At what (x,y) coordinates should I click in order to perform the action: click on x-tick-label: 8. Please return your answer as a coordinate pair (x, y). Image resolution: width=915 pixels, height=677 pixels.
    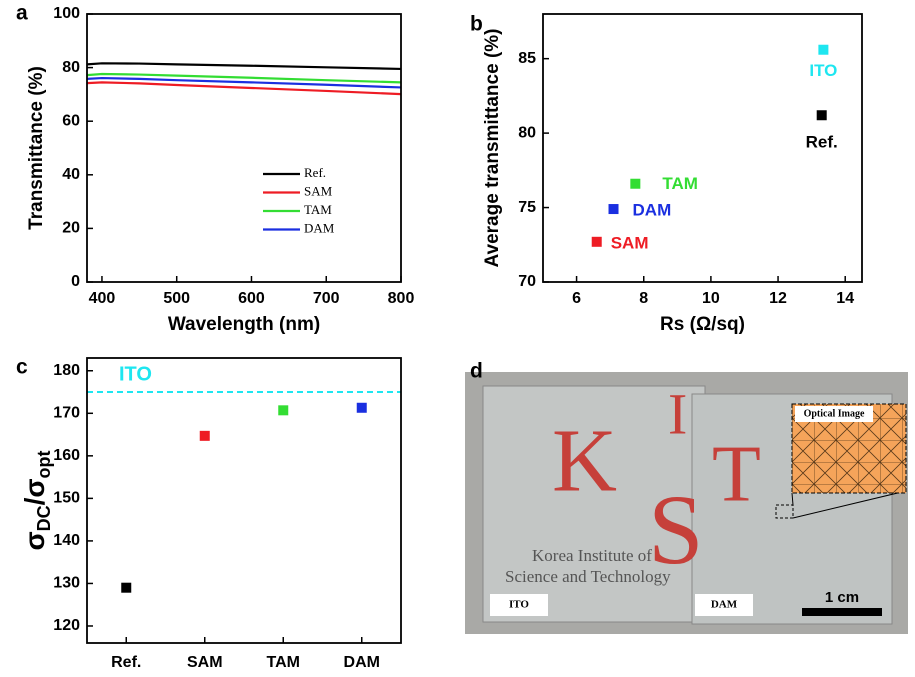
    Looking at the image, I should click on (643, 298).